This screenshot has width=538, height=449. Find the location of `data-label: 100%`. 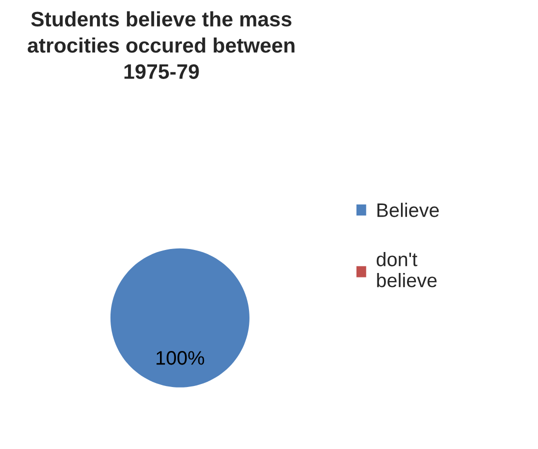

data-label: 100% is located at coordinates (180, 358).